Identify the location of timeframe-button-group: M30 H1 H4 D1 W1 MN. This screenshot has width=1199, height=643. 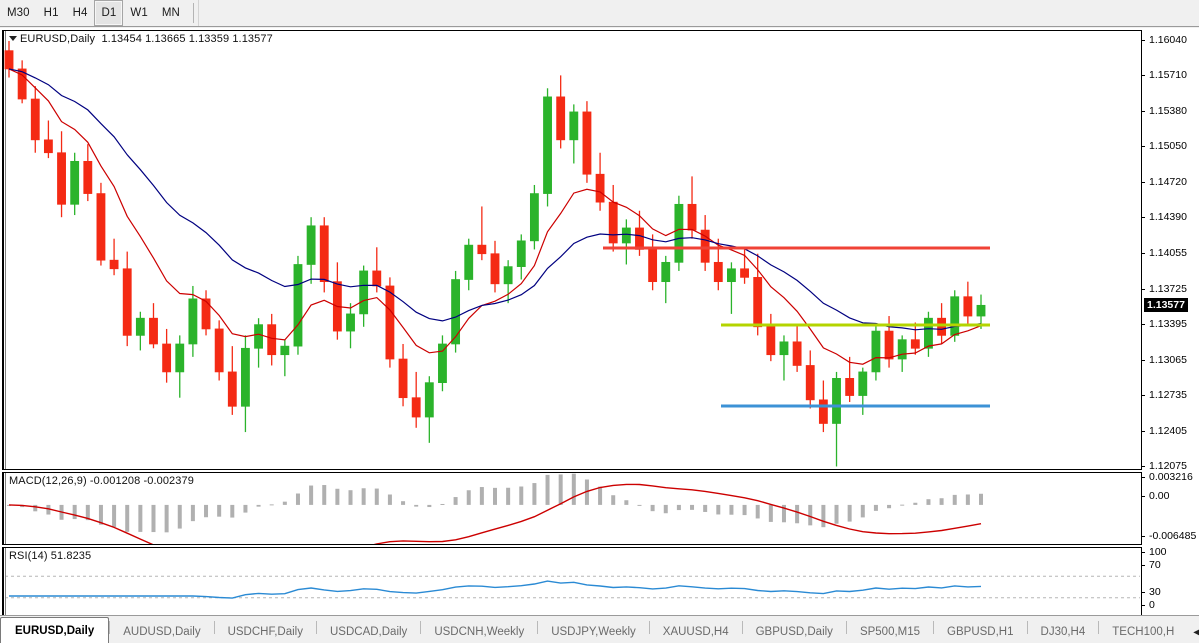
(93, 13).